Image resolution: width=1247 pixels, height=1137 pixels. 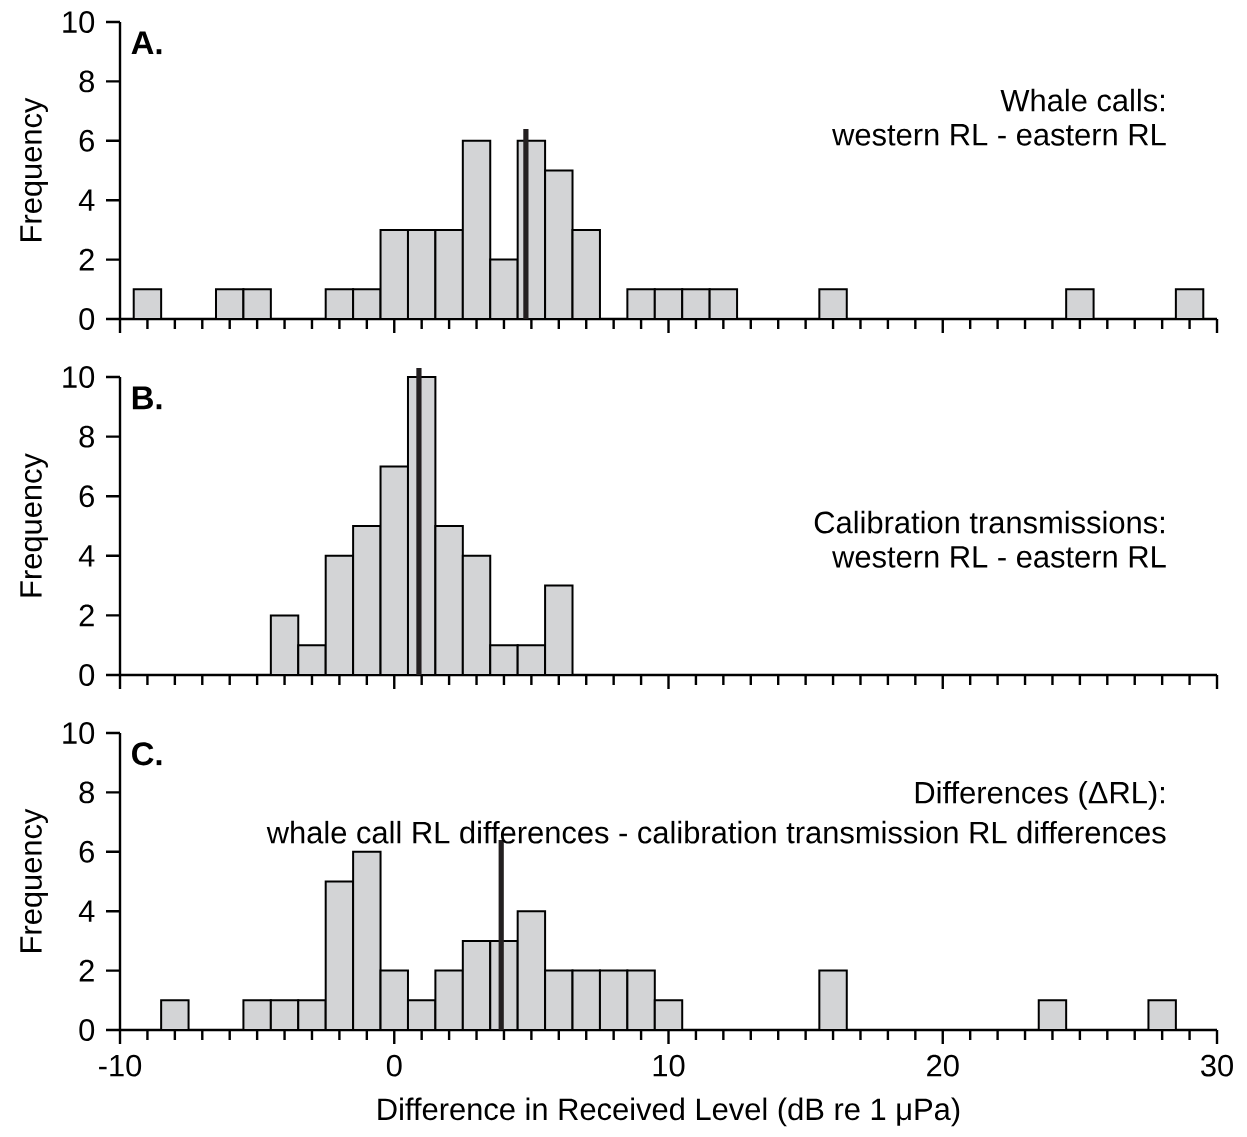 What do you see at coordinates (669, 1112) in the screenshot?
I see `x-axis-title: Difference in Received Level (dB re 1 μPa)` at bounding box center [669, 1112].